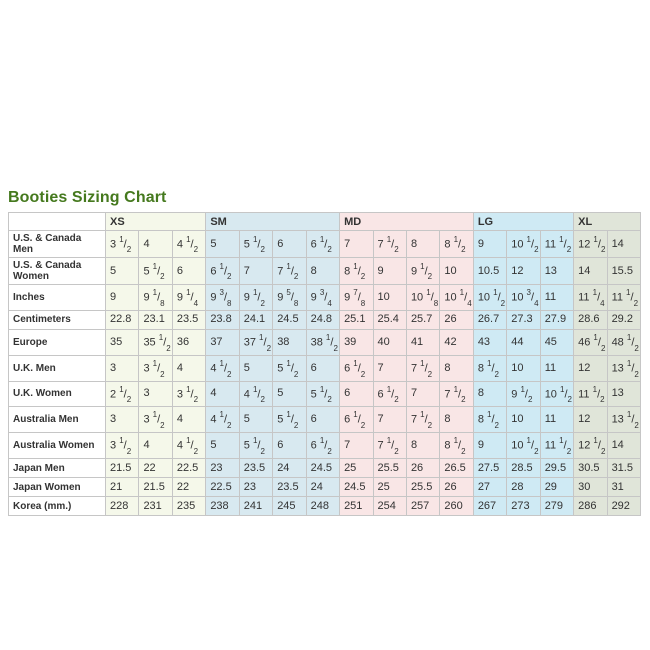 This screenshot has height=650, width=650. What do you see at coordinates (590, 420) in the screenshot?
I see `size-cell: 12` at bounding box center [590, 420].